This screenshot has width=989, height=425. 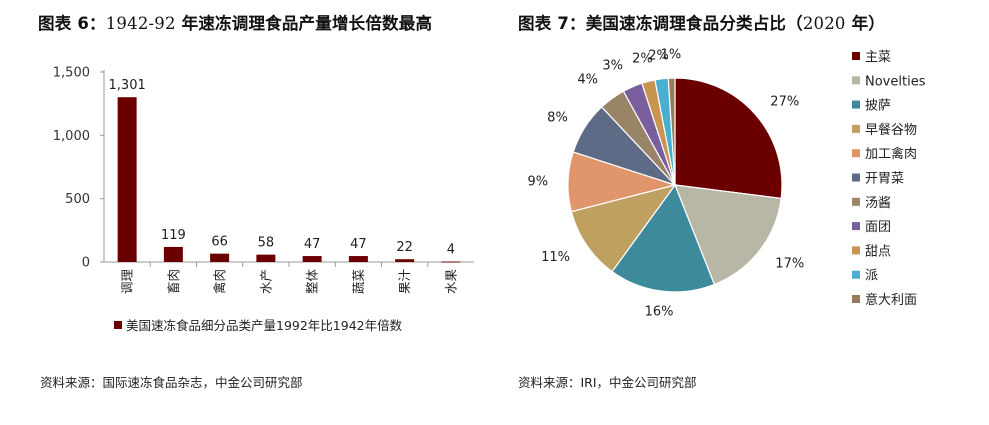 I want to click on legend-label: 汤酱, so click(x=878, y=203).